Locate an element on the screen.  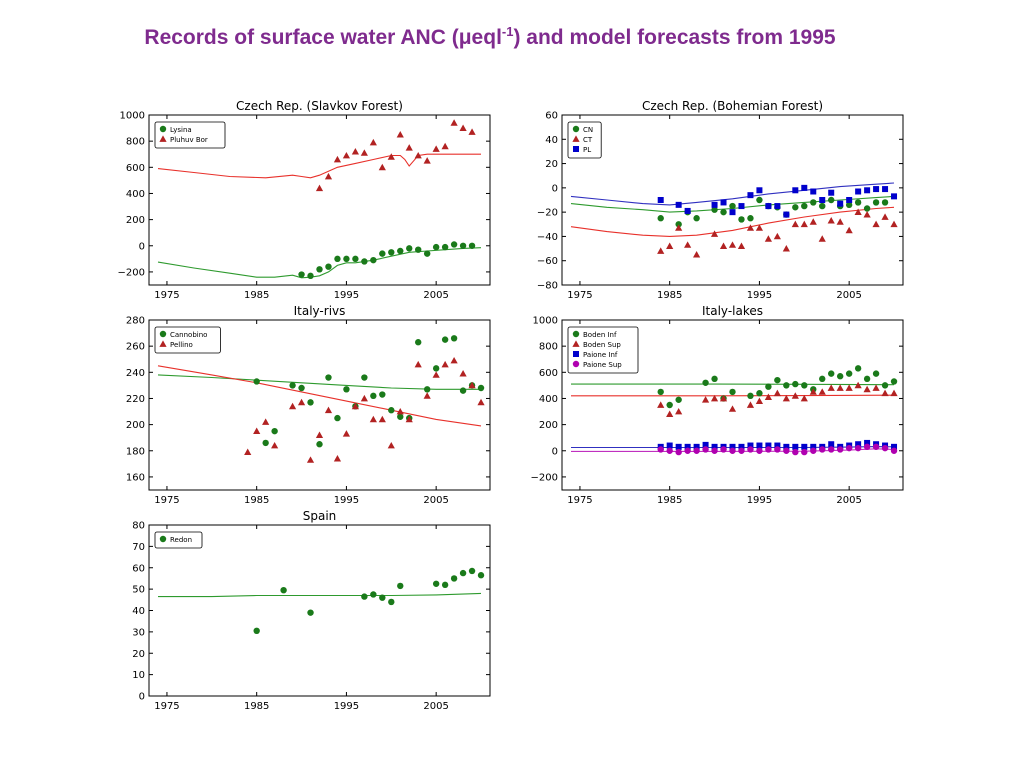
y-tick-label: 0 is located at coordinates (142, 246).